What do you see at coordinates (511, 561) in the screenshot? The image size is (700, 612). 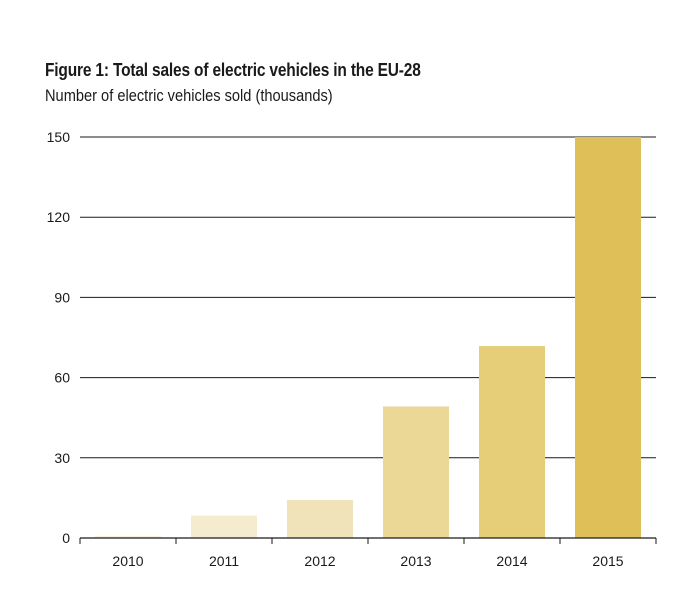 I see `x-tick-label: 2014` at bounding box center [511, 561].